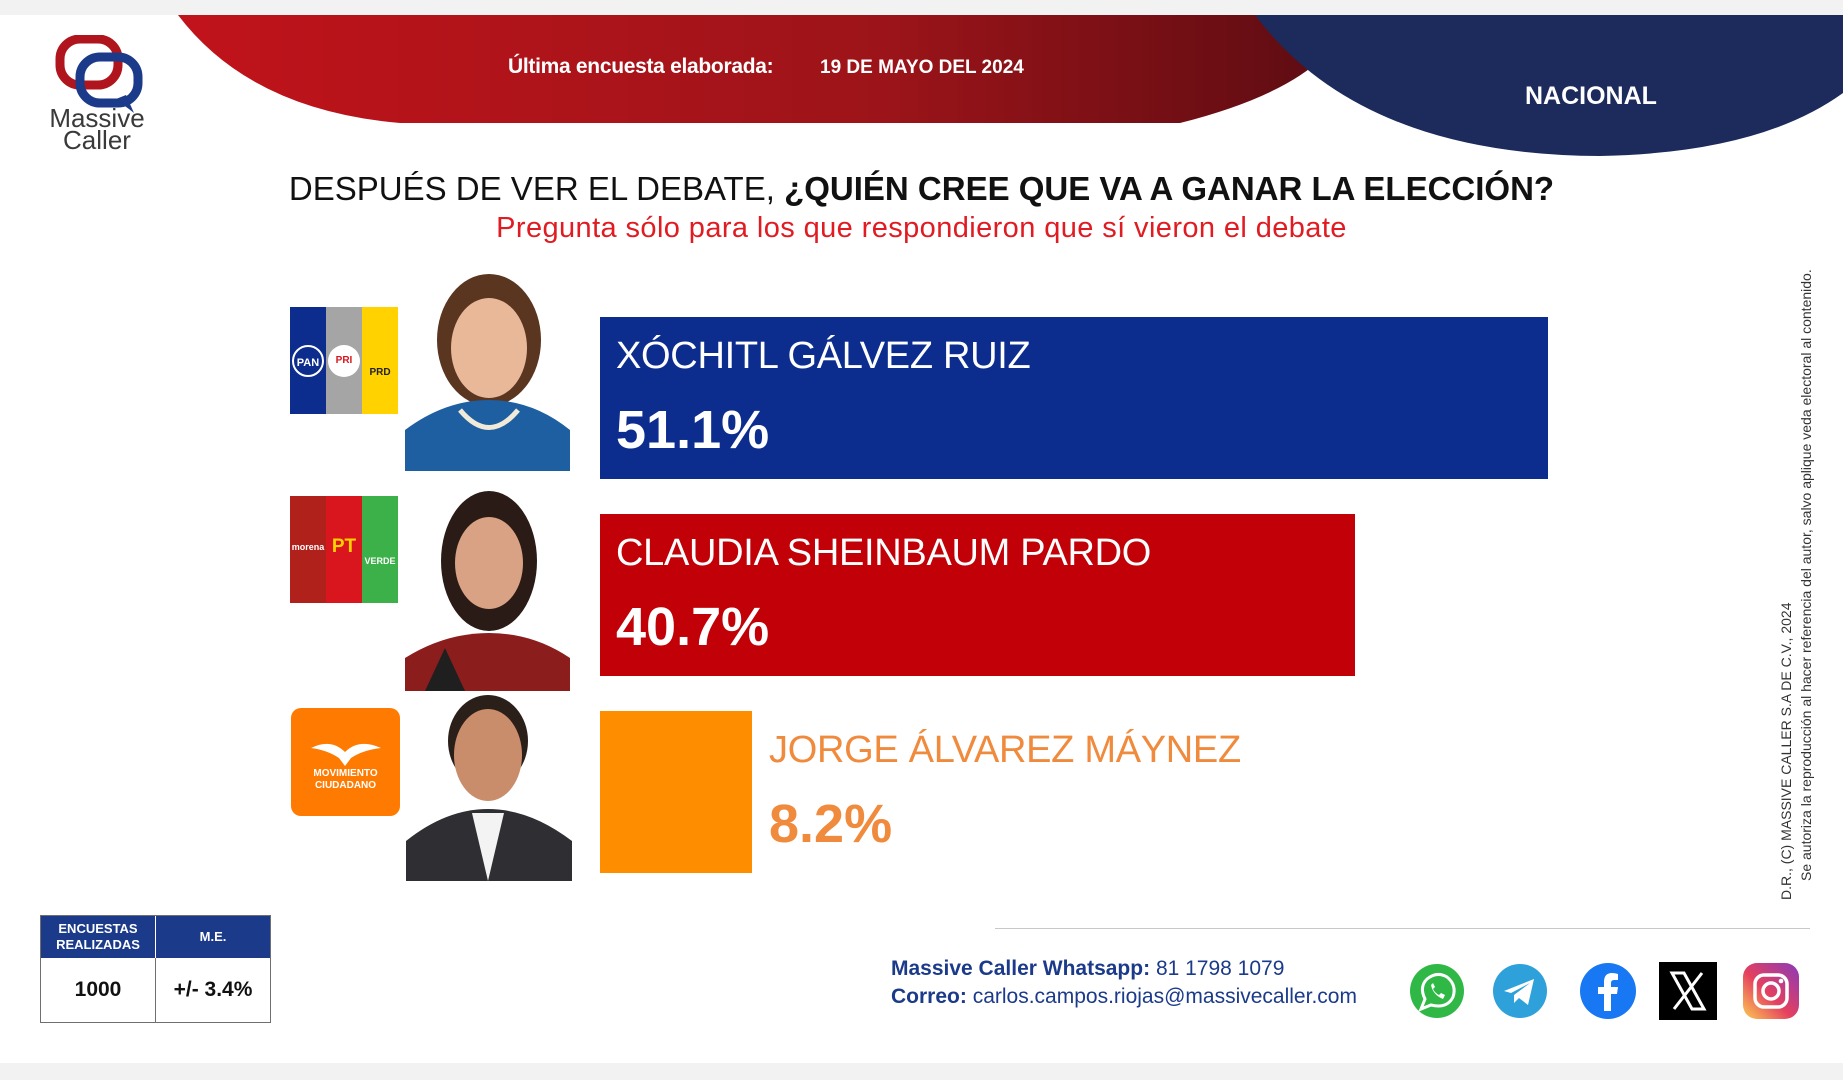  What do you see at coordinates (831, 824) in the screenshot?
I see `bar-value-jorge-alvarez: 8.2%` at bounding box center [831, 824].